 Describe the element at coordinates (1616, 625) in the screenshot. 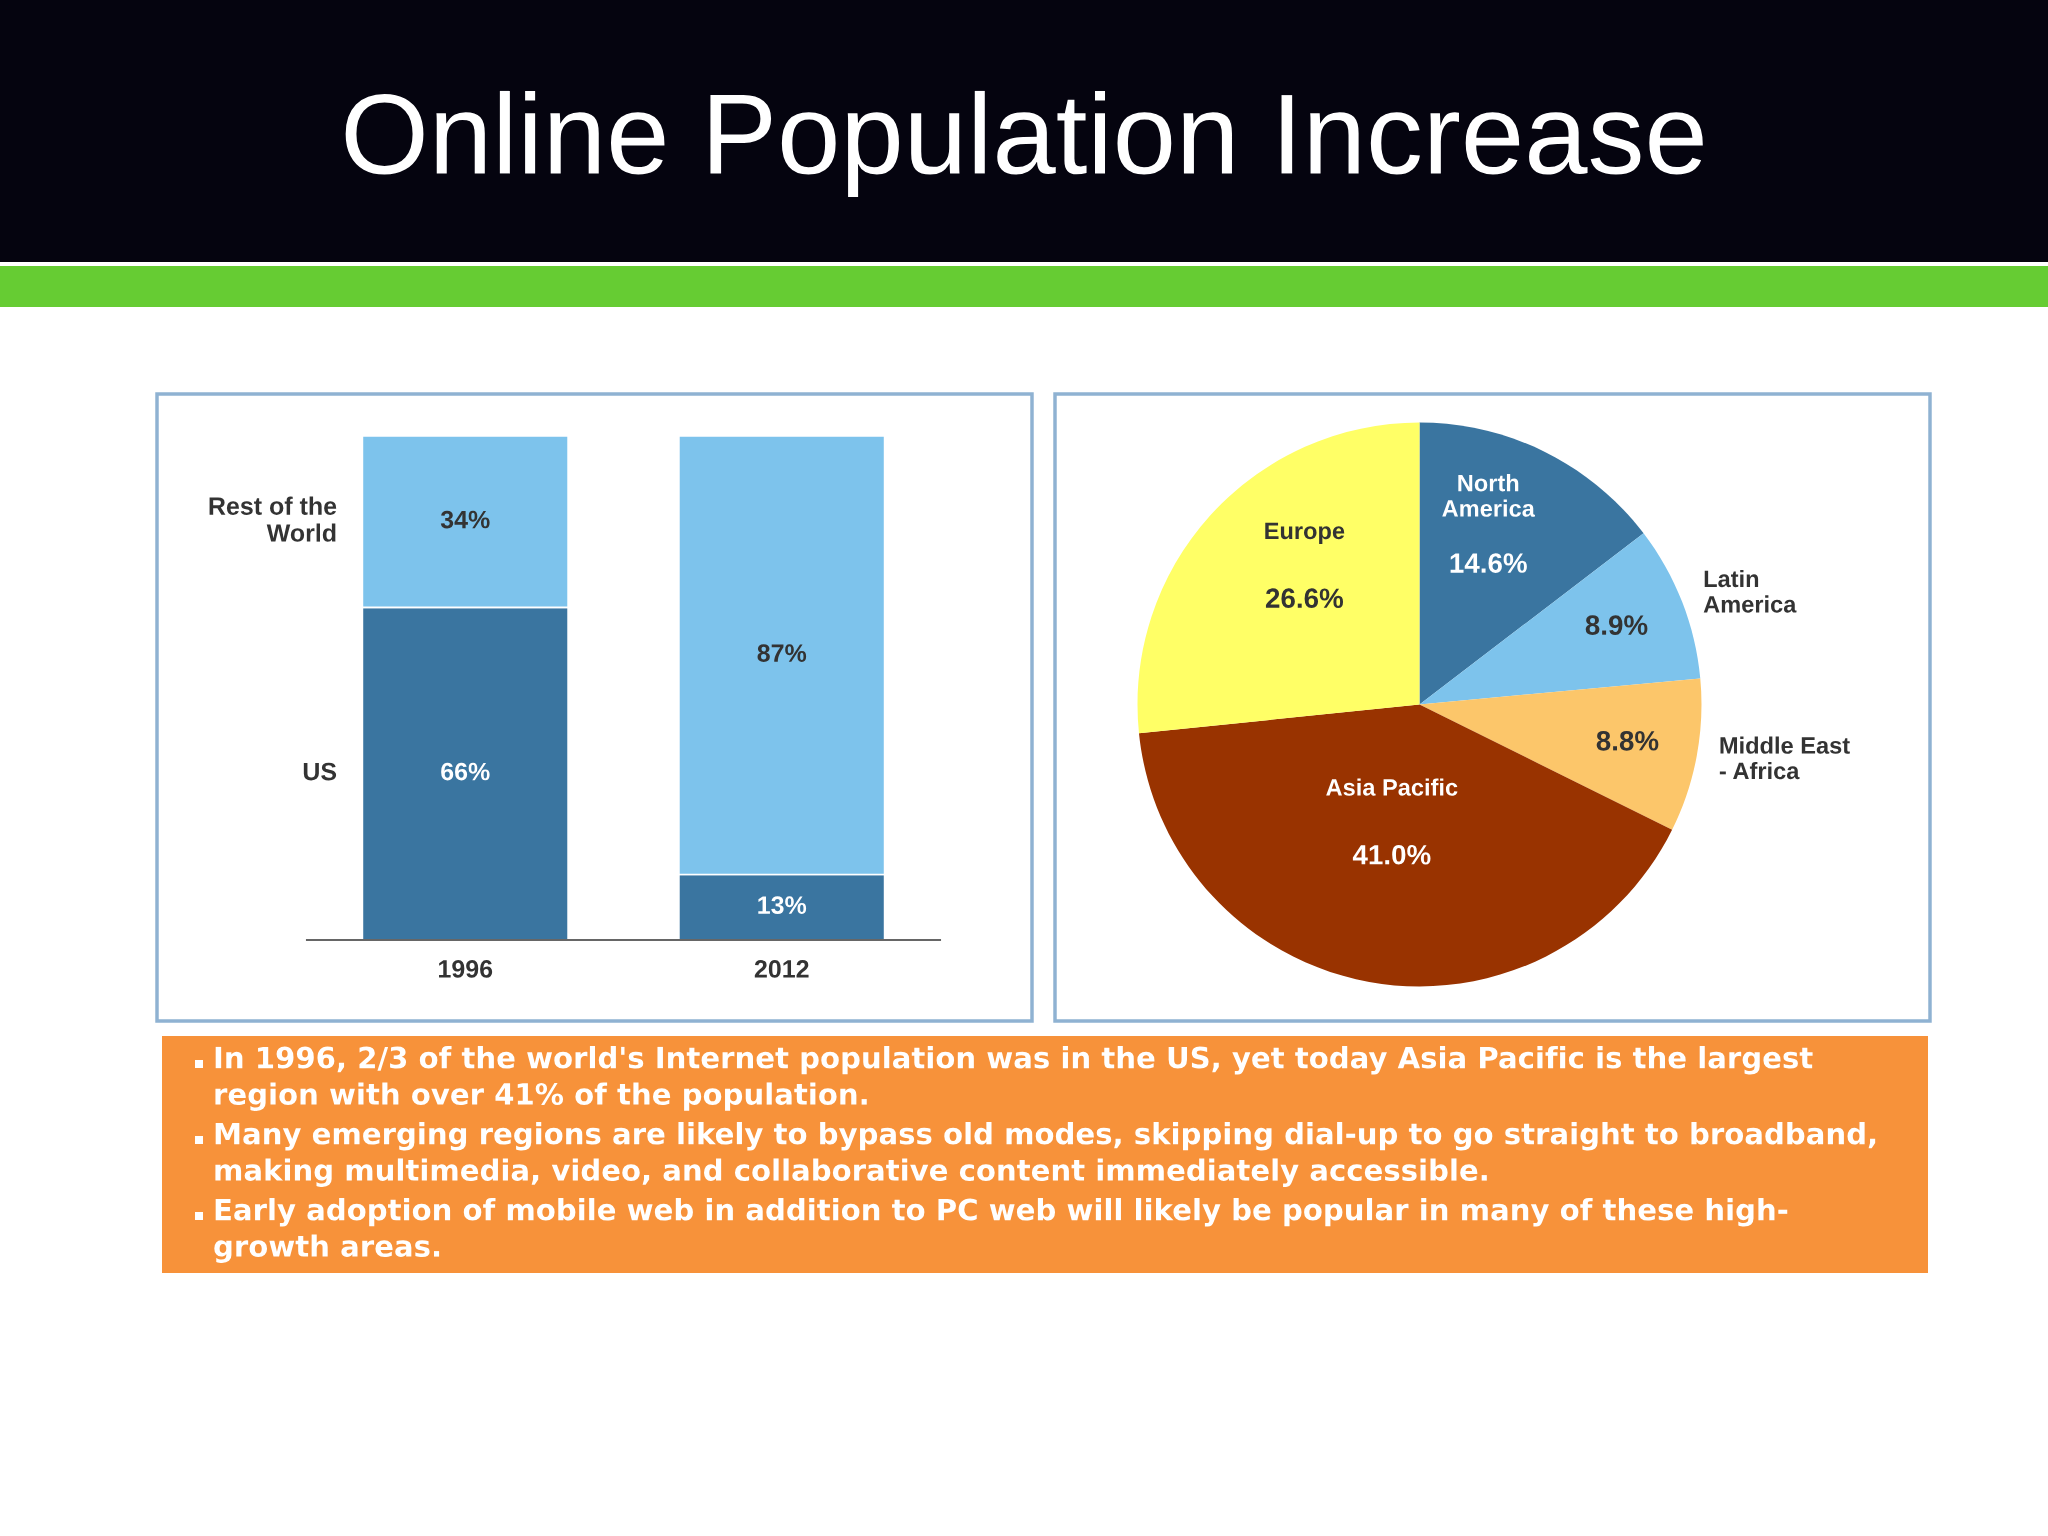

I see `data-label: 8.9%` at that location.